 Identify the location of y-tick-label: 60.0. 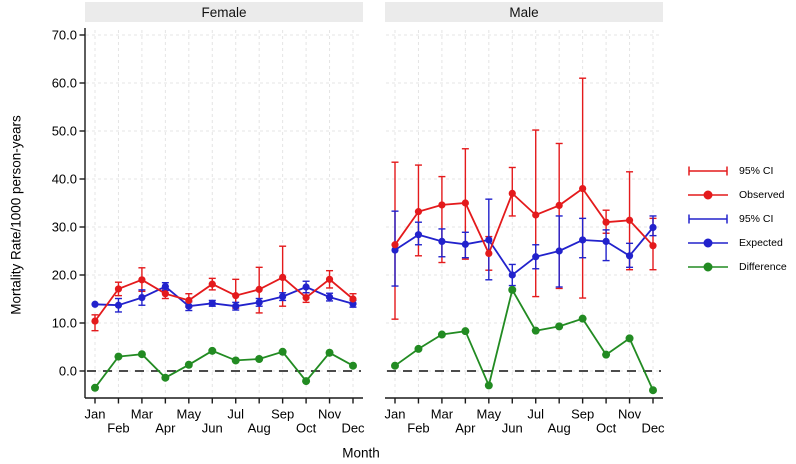
(64, 83).